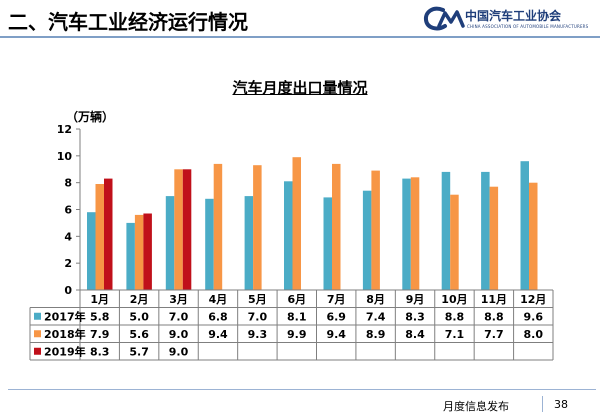  I want to click on data-label: 9.9, so click(297, 334).